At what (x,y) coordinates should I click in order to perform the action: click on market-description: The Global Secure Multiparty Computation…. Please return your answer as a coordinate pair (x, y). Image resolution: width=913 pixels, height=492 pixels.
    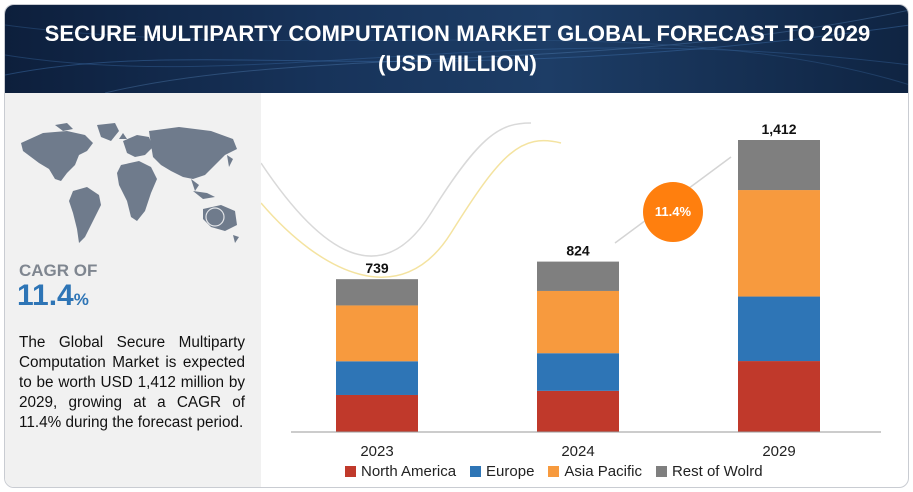
    Looking at the image, I should click on (132, 382).